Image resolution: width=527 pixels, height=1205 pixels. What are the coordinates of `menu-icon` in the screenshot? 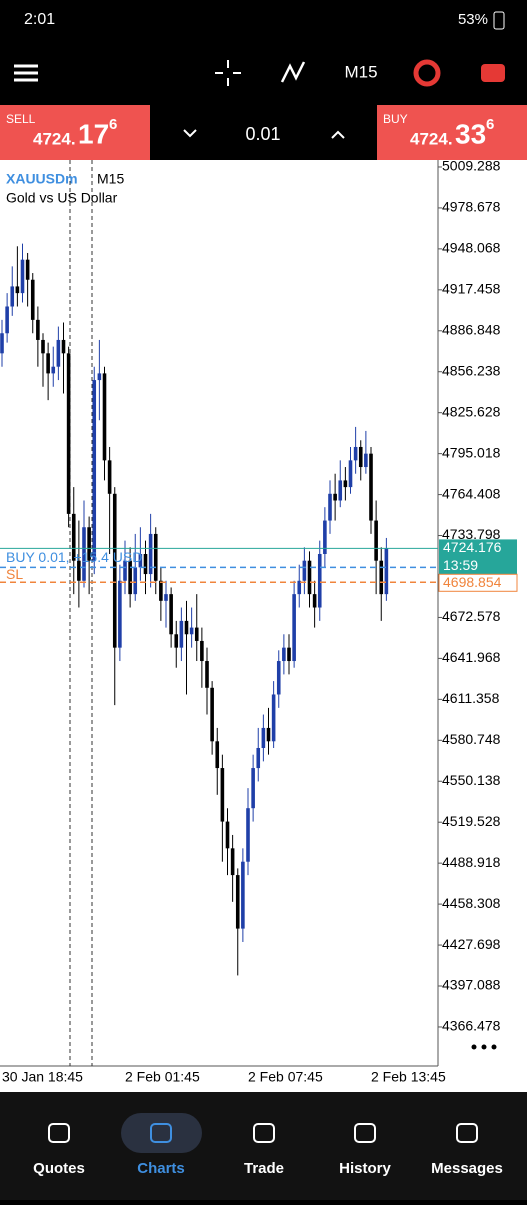 It's located at (26, 73).